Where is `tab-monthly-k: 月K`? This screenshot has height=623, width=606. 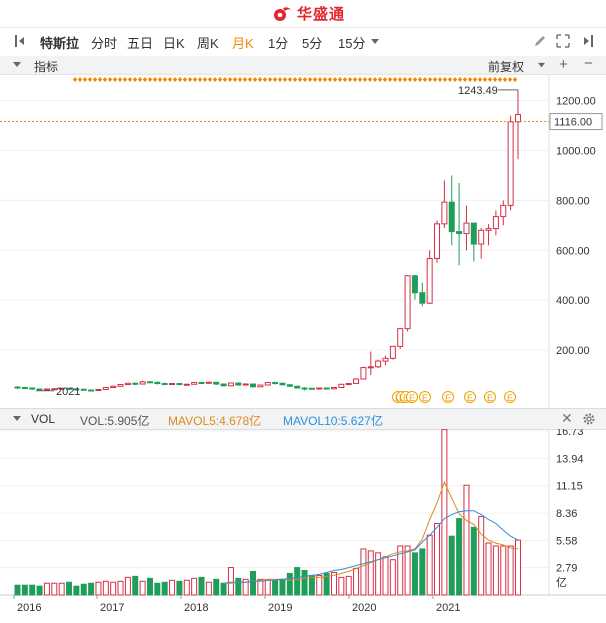 tab-monthly-k: 月K is located at coordinates (243, 43).